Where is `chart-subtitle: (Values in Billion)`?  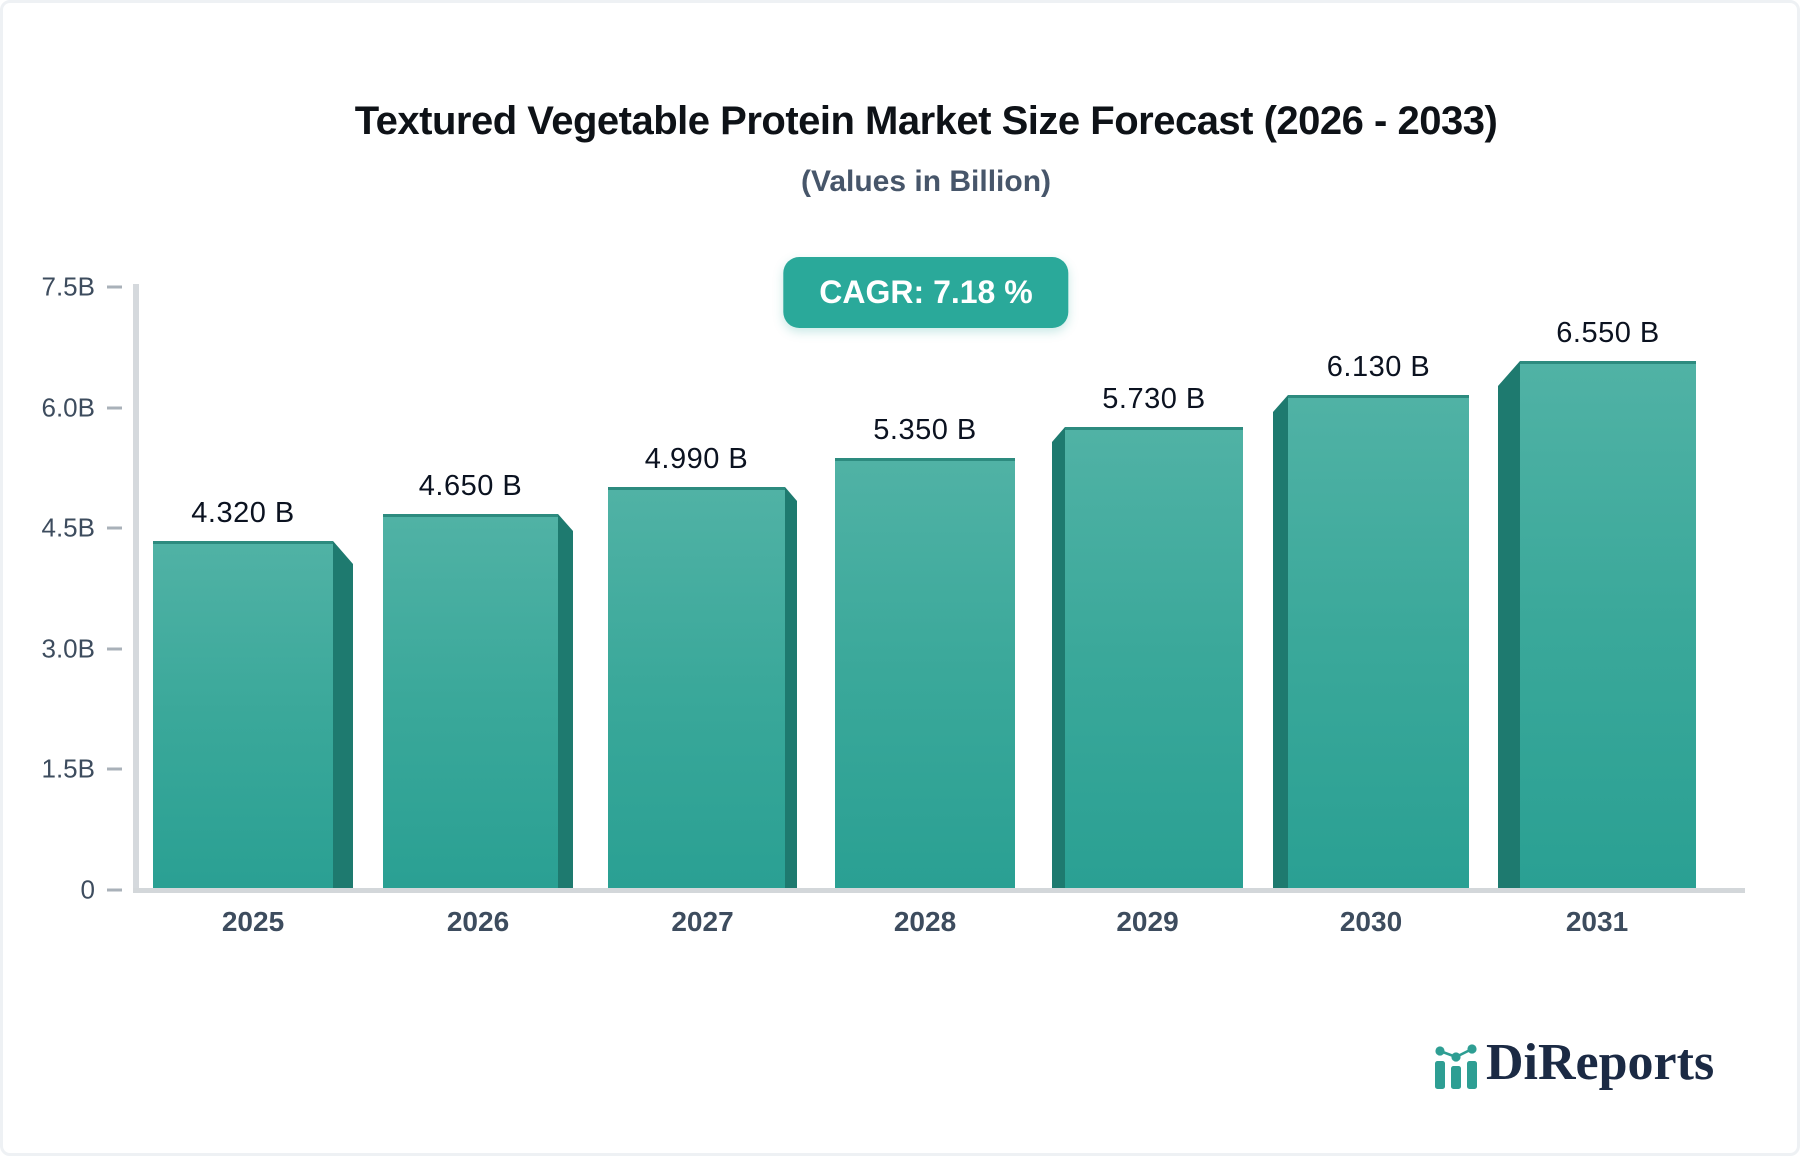 chart-subtitle: (Values in Billion) is located at coordinates (926, 181).